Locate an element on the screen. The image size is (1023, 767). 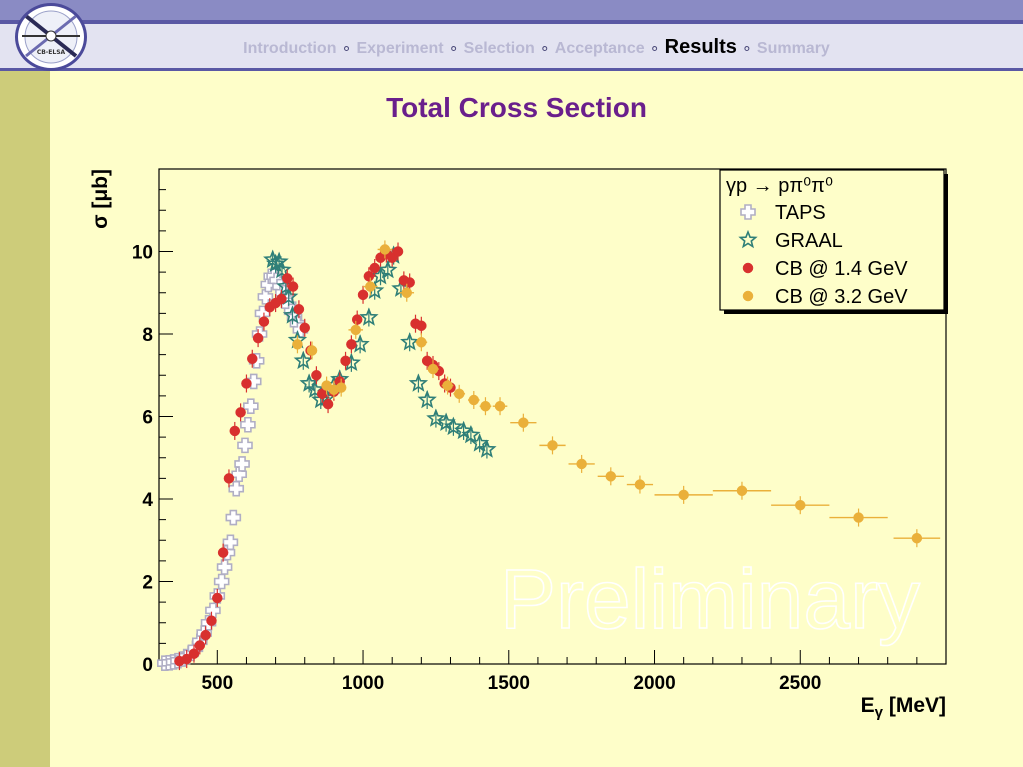
x-tick-label: 2500 is located at coordinates (800, 683).